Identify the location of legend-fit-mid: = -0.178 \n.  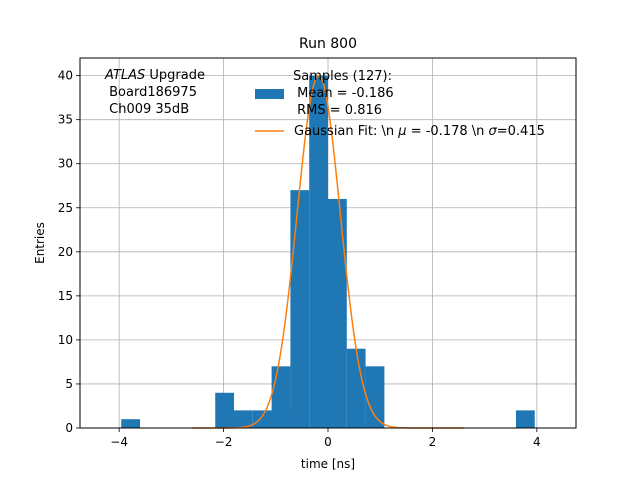
(448, 131).